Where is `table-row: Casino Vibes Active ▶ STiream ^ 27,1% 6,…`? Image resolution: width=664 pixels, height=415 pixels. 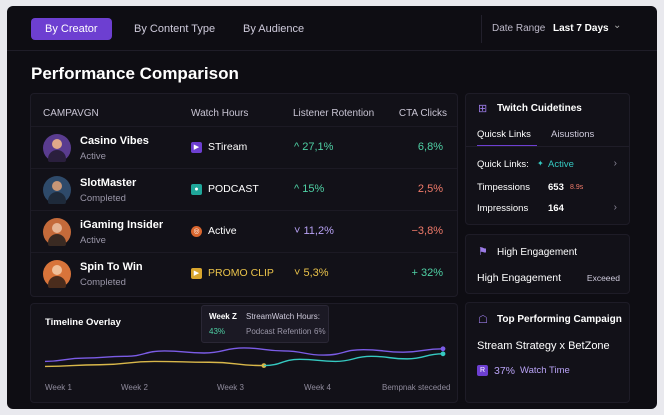
table-row: Casino Vibes Active ▶ STiream ^ 27,1% 6,… is located at coordinates (244, 147).